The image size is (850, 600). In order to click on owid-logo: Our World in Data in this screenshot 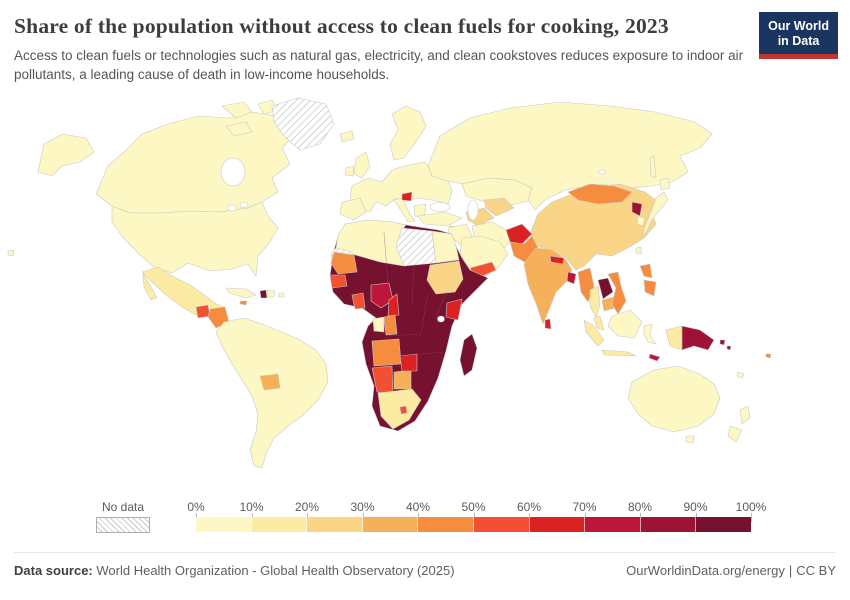, I will do `click(798, 35)`.